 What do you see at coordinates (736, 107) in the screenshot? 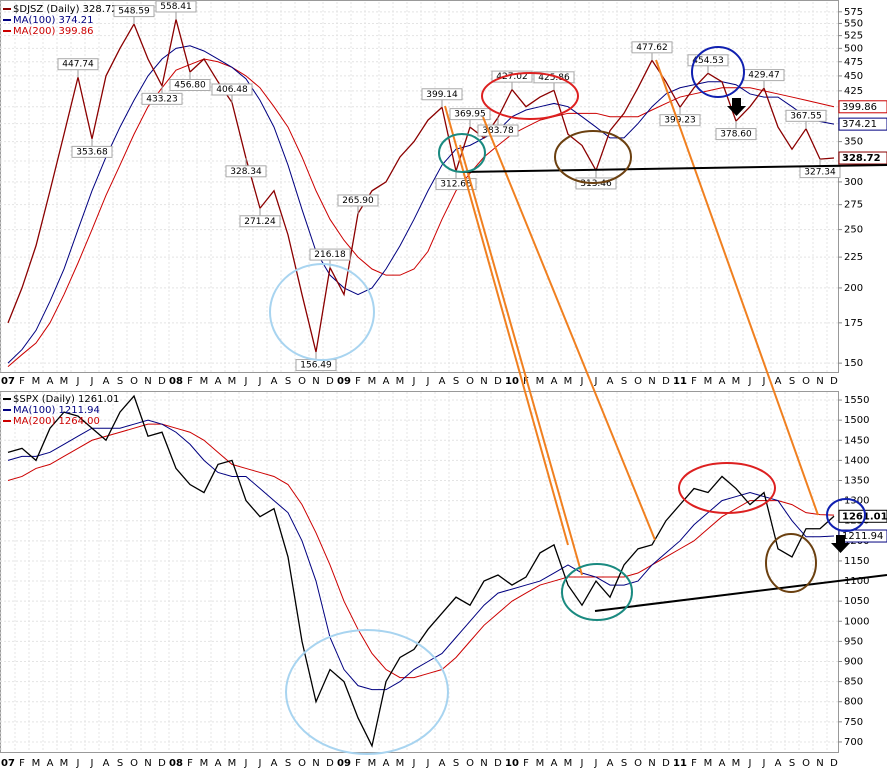
I see `arrow` at bounding box center [736, 107].